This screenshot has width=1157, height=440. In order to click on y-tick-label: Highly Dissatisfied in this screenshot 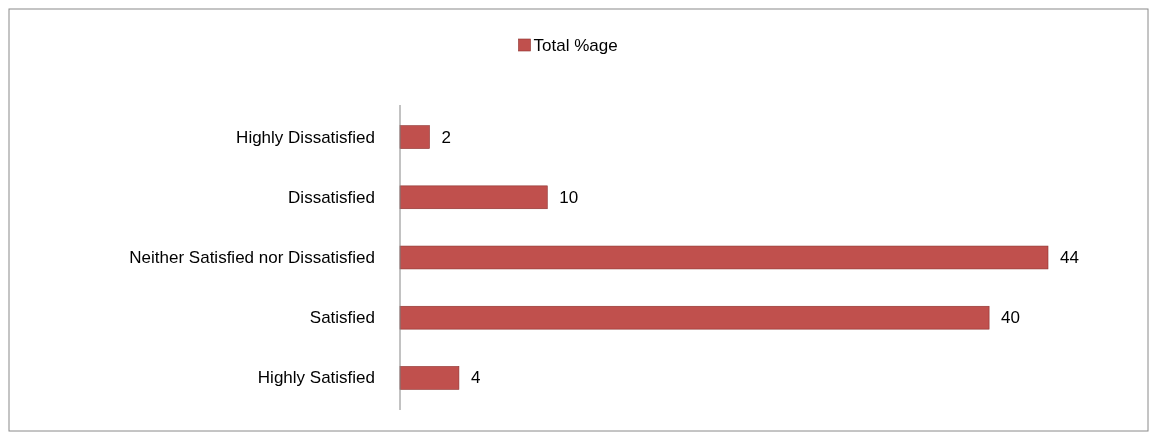, I will do `click(305, 137)`.